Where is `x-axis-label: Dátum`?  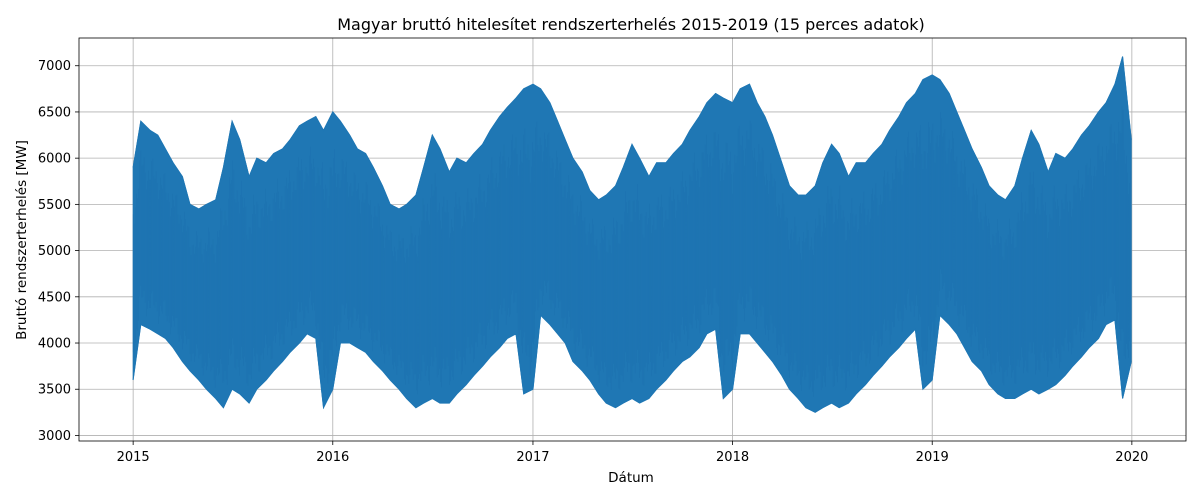
x-axis-label: Dátum is located at coordinates (631, 478).